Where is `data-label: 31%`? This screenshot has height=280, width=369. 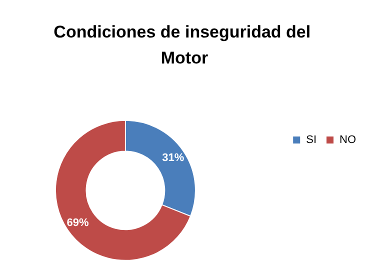 data-label: 31% is located at coordinates (173, 158).